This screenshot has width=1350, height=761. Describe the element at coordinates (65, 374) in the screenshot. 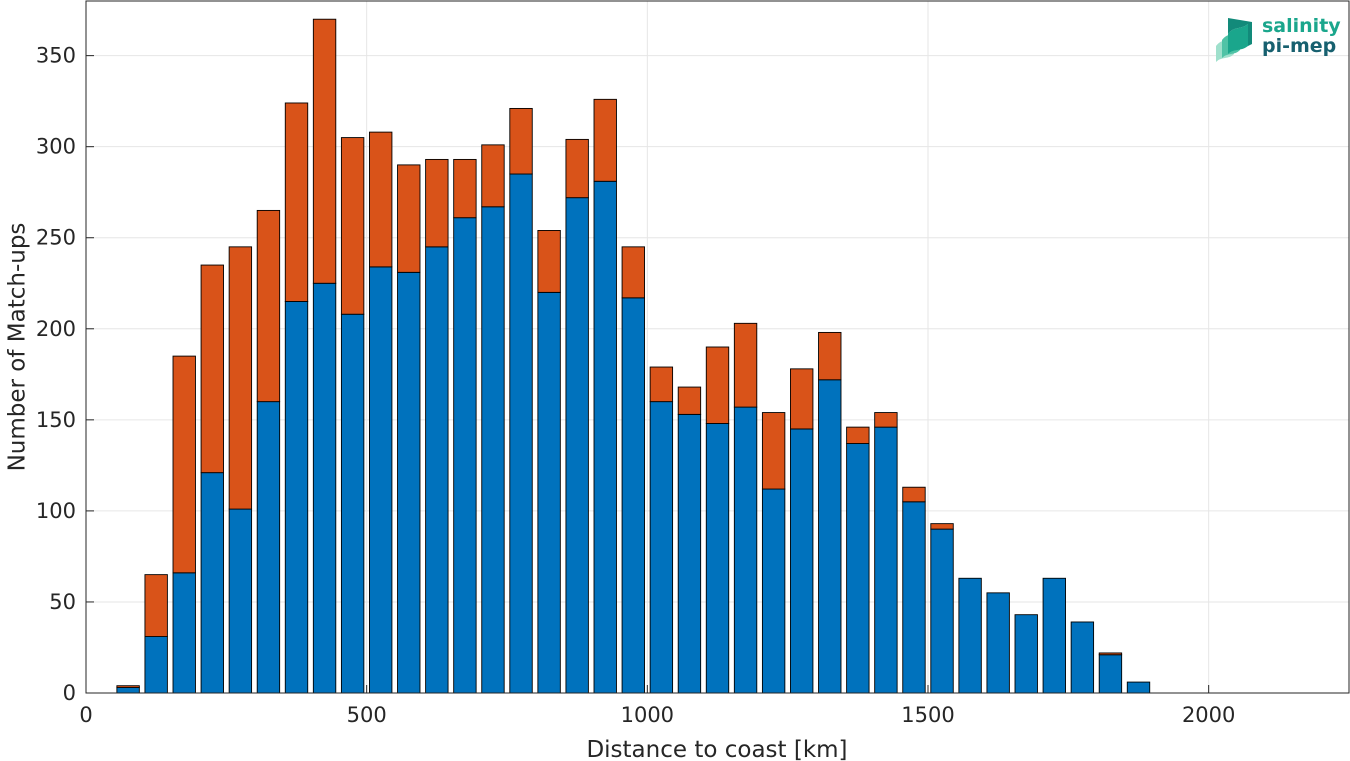

I see `y-axis-ticks: 0 50 100 150 200 250 300 350` at that location.